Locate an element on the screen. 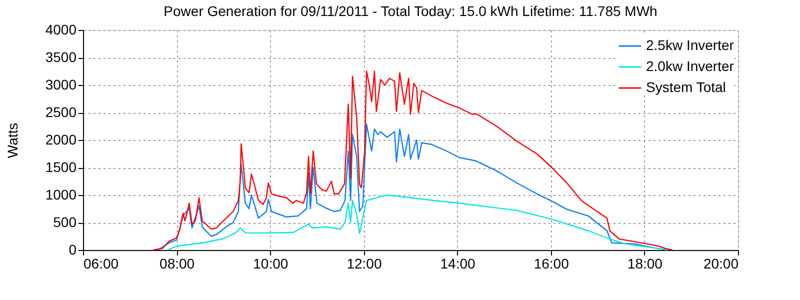  y-tick-label: 3000 is located at coordinates (61, 84).